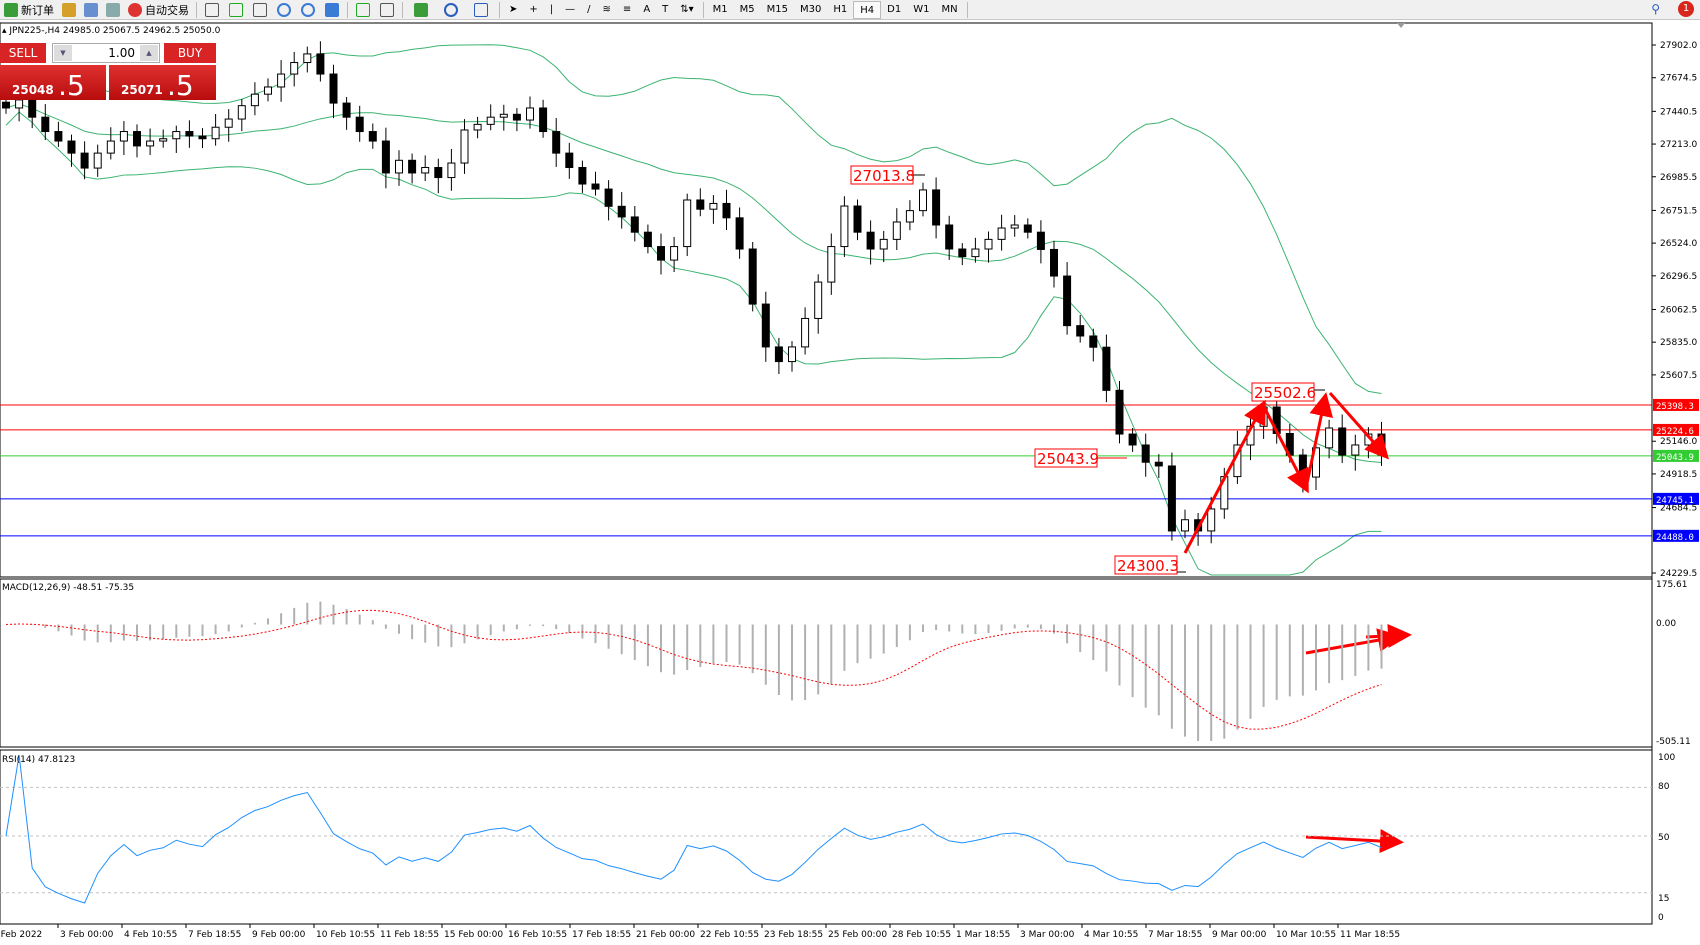 The width and height of the screenshot is (1700, 945). What do you see at coordinates (1283, 392) in the screenshot?
I see `annotation-25502-box` at bounding box center [1283, 392].